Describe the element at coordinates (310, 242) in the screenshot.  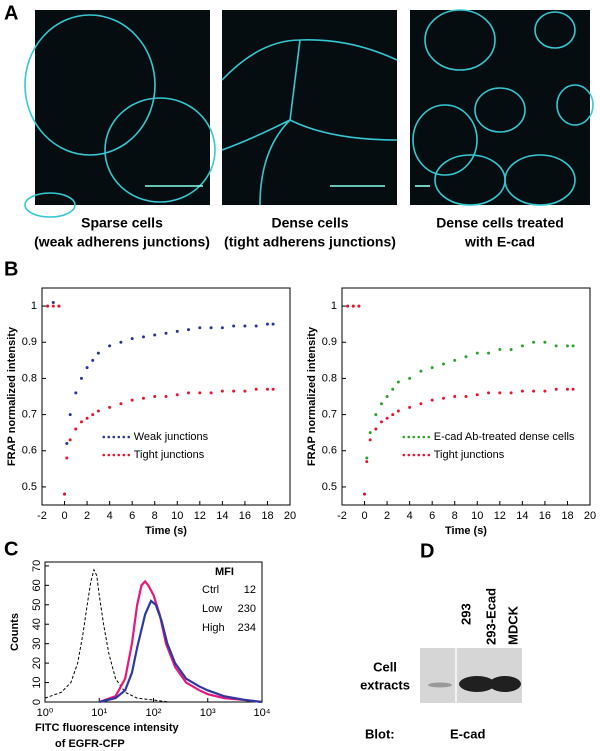
I see `caption: (tight adherens junctions)` at that location.